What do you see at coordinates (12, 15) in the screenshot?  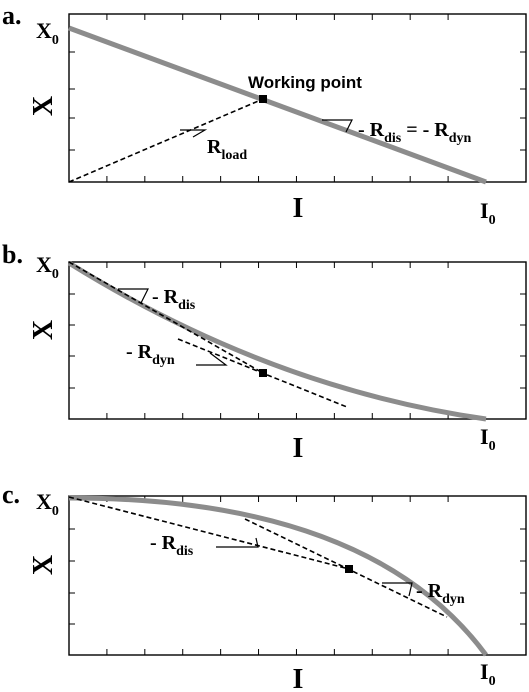 I see `panel-a-letter: a.` at bounding box center [12, 15].